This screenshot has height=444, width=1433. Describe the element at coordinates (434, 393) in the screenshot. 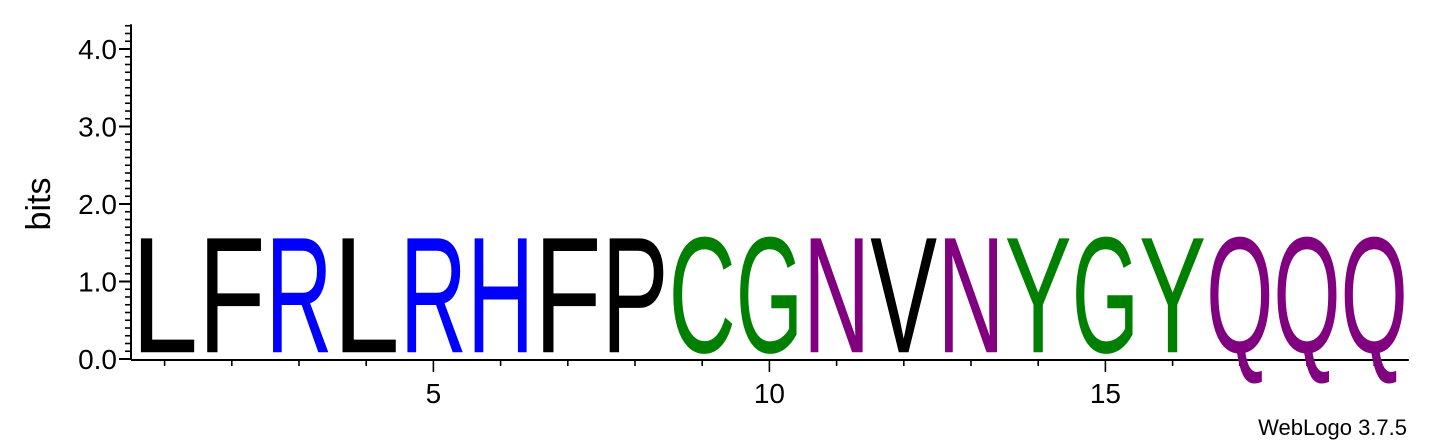

I see `x-tick-label: 5` at that location.